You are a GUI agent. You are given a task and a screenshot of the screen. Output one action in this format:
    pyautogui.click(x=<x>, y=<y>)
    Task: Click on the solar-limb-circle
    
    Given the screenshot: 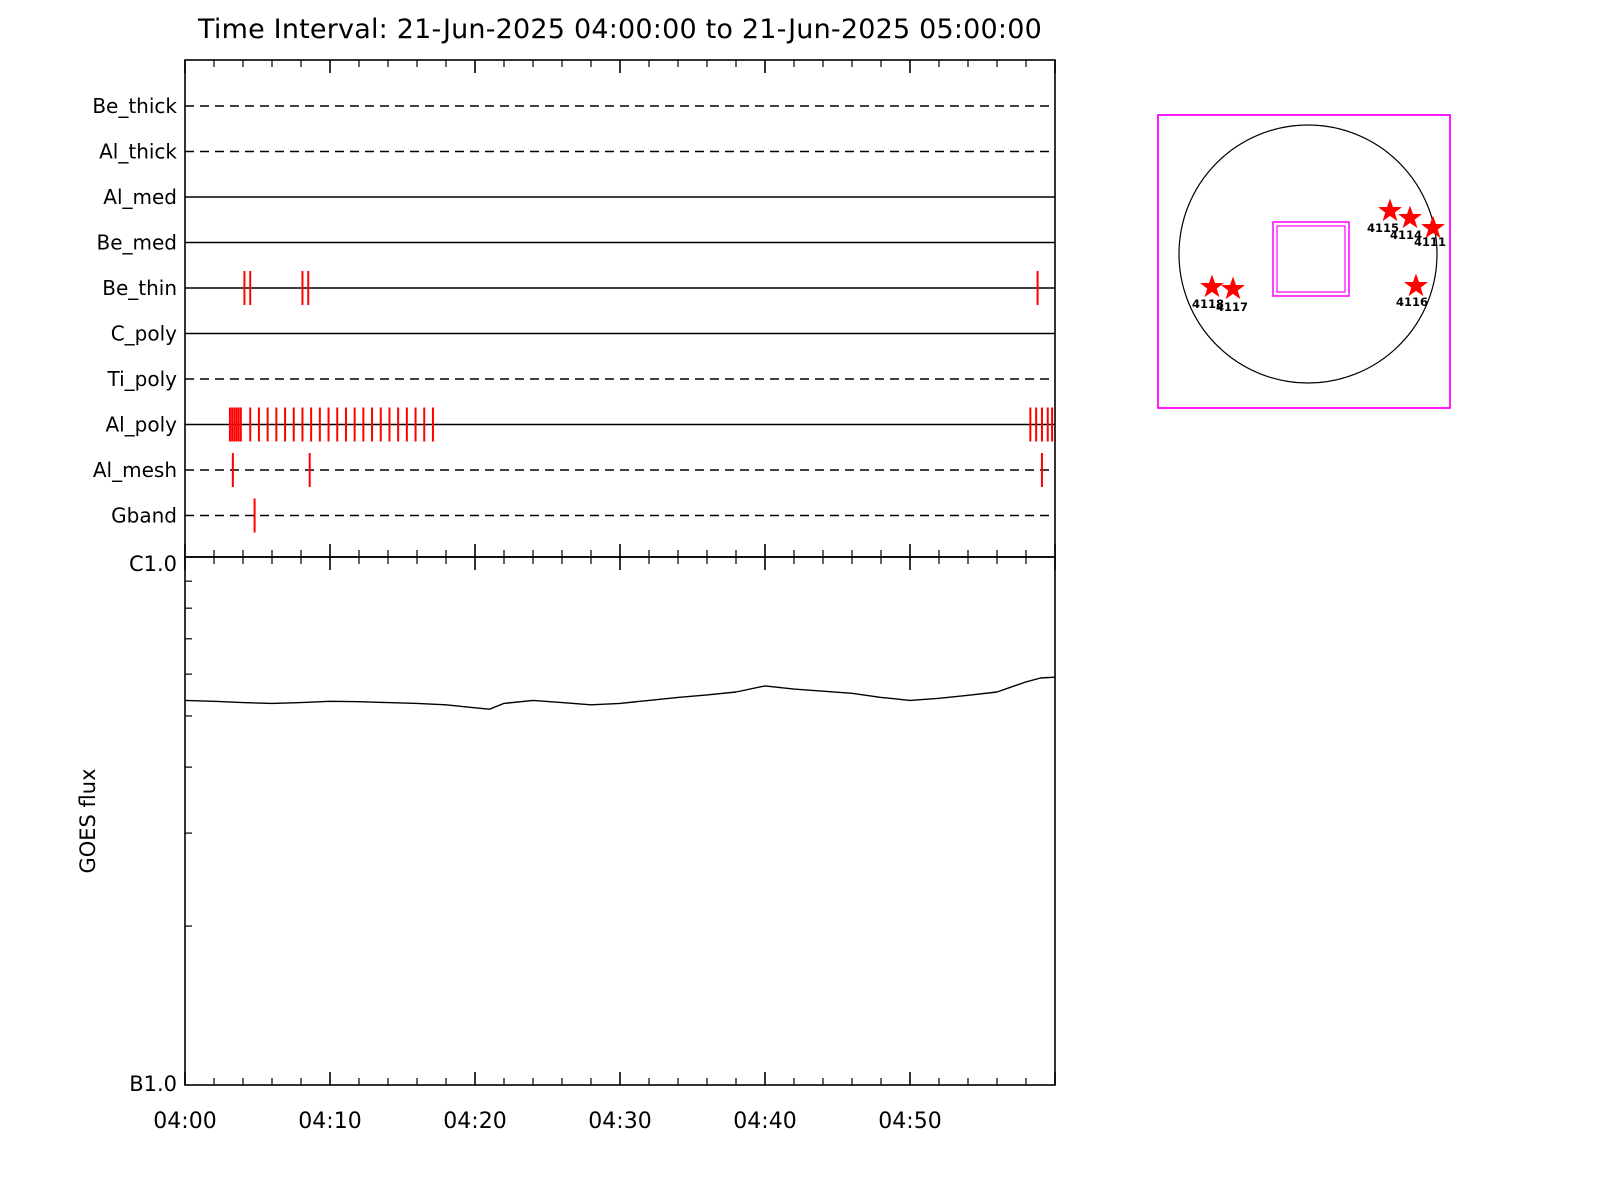 What is the action you would take?
    pyautogui.click(x=1308, y=254)
    